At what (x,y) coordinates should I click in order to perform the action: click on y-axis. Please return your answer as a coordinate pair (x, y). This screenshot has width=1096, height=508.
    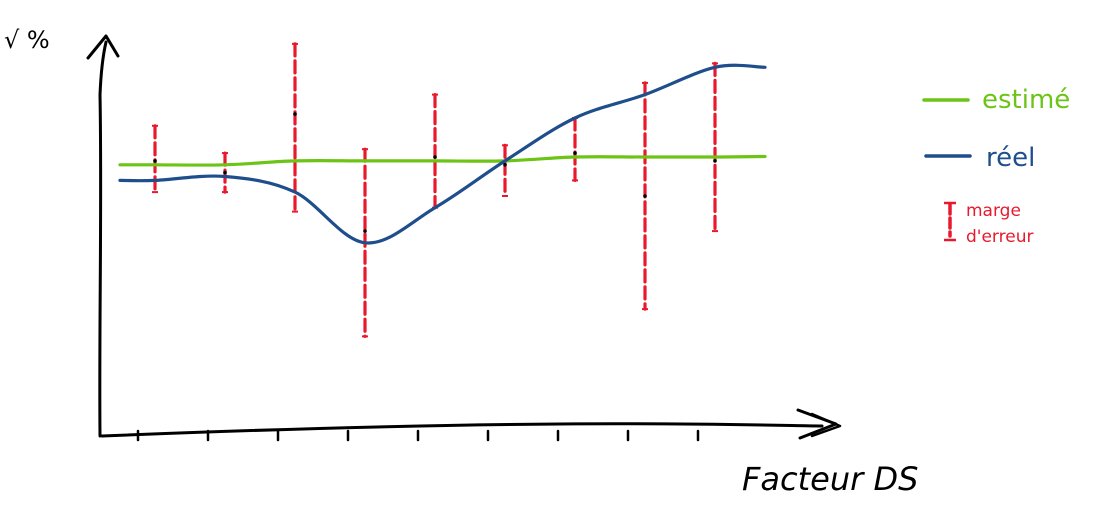
    Looking at the image, I should click on (103, 239).